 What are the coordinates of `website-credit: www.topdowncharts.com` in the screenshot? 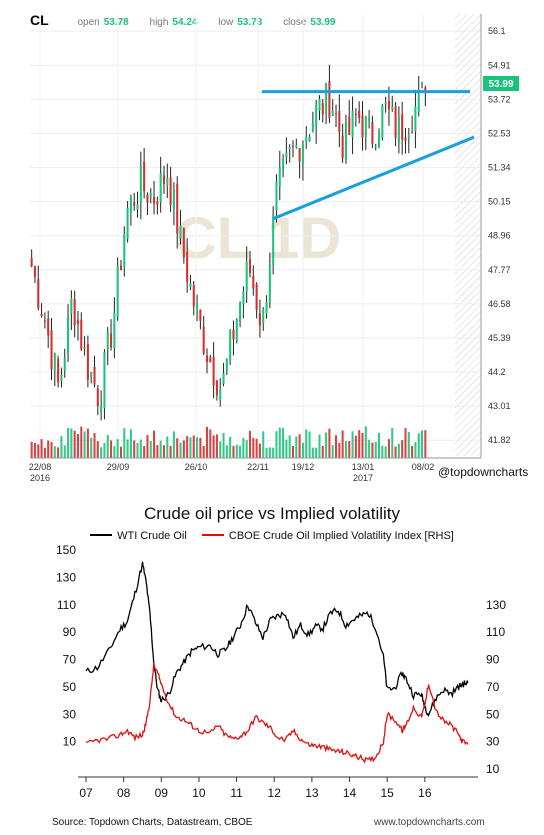 It's located at (429, 822).